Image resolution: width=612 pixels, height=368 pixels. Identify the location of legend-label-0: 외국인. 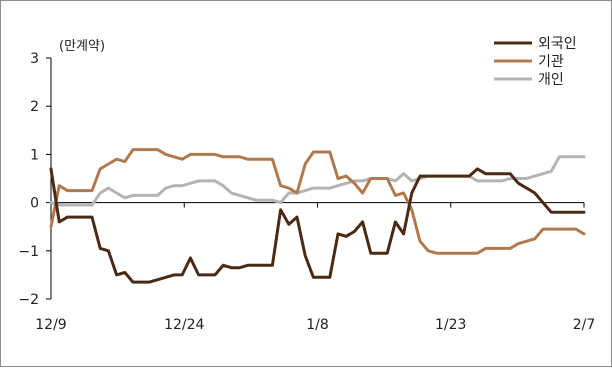
(557, 44).